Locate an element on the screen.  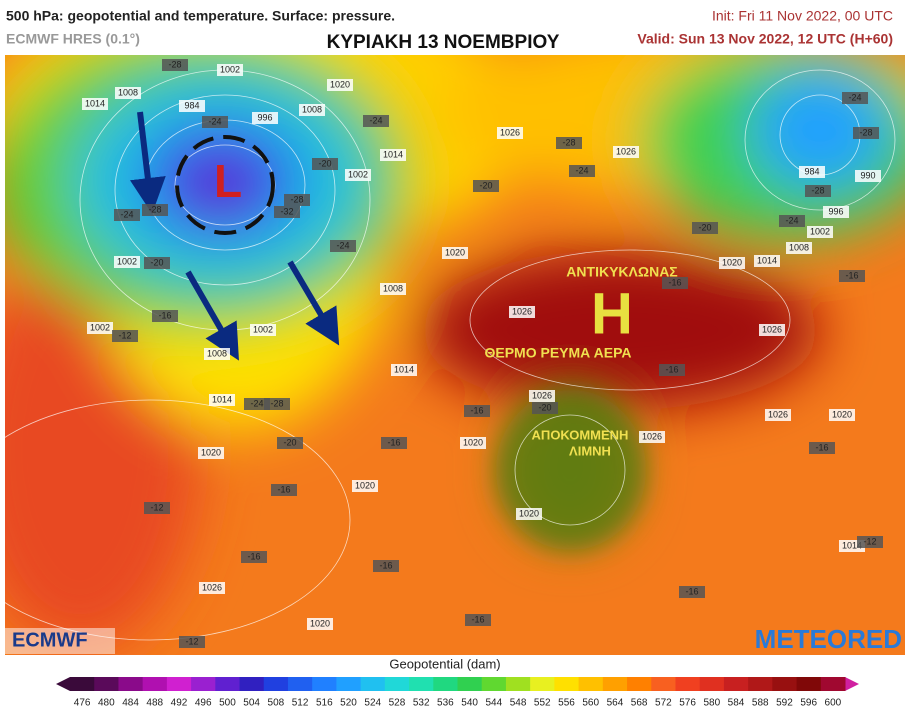
colorbar-tick-label: 480 is located at coordinates (106, 703).